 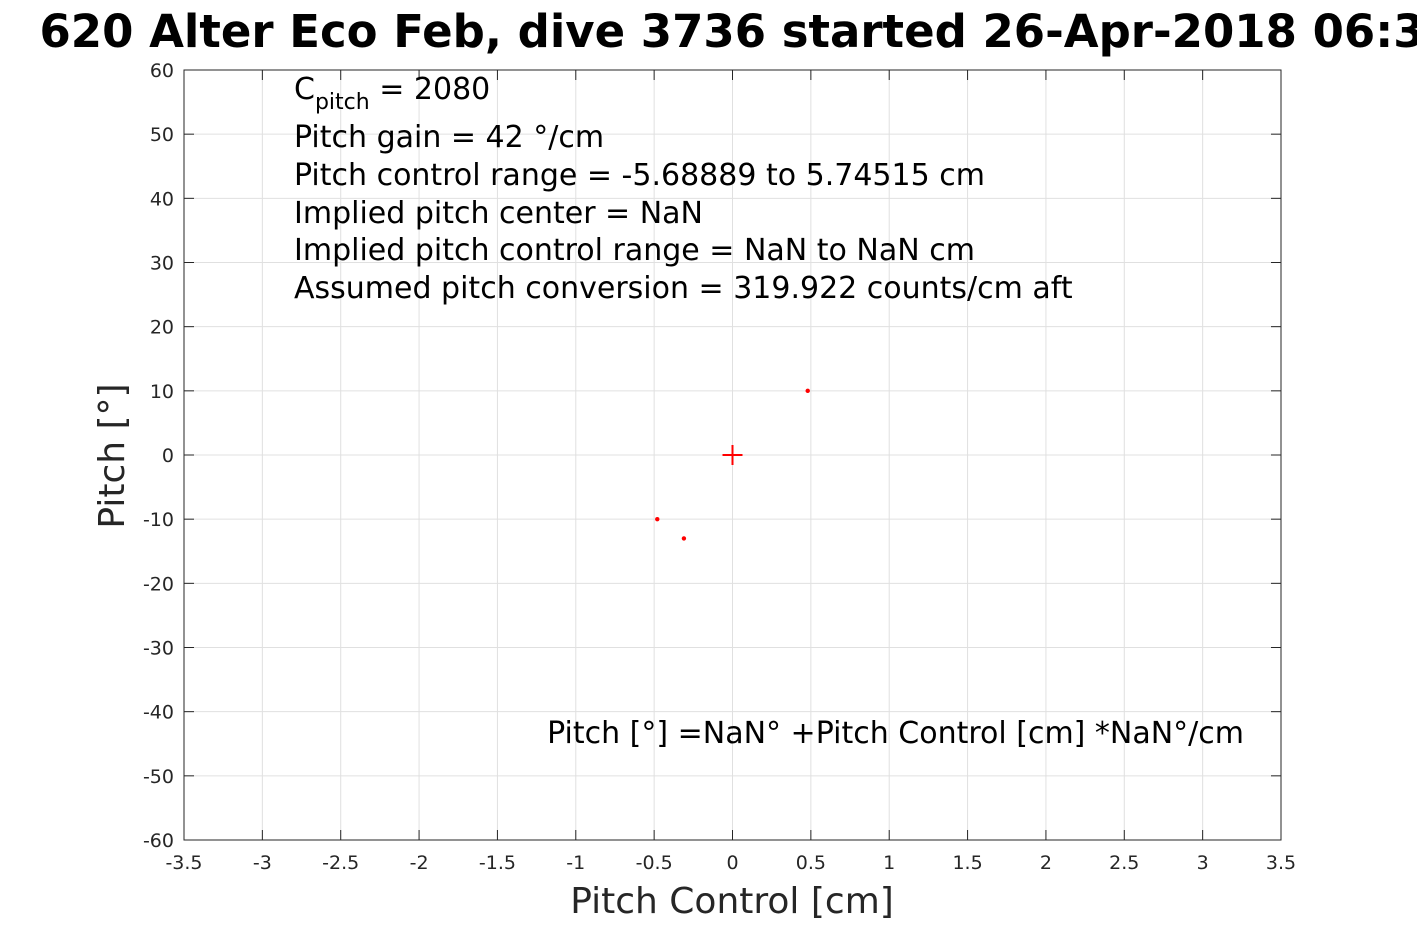 What do you see at coordinates (158, 520) in the screenshot?
I see `y-tick-label: -10` at bounding box center [158, 520].